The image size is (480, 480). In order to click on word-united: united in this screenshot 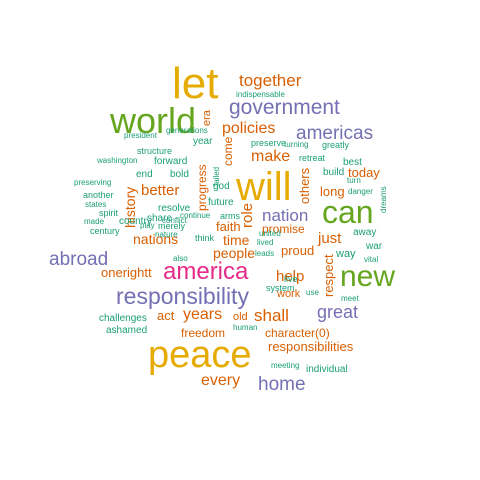, I will do `click(270, 233)`.